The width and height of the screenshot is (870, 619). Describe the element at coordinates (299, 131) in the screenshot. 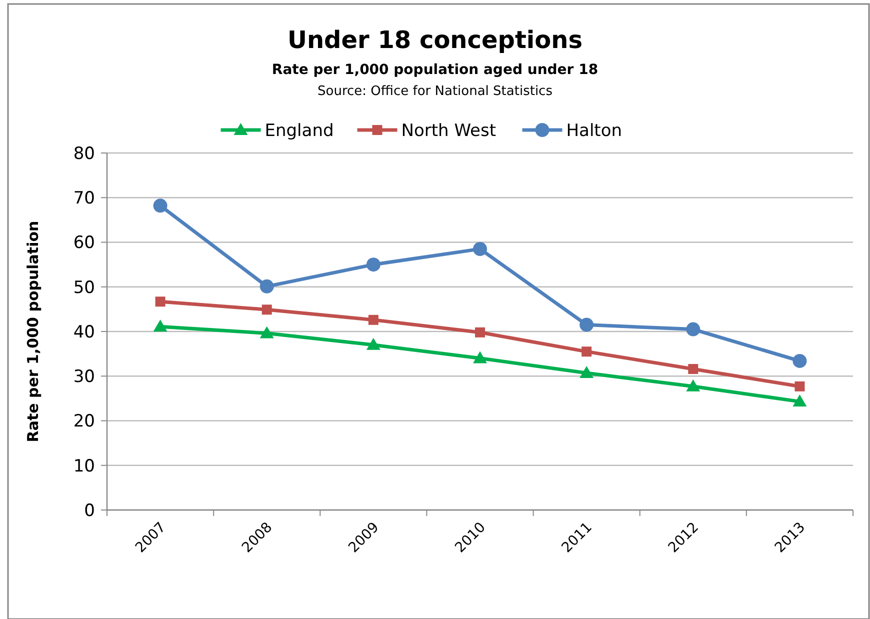

I see `legend-label: England` at that location.